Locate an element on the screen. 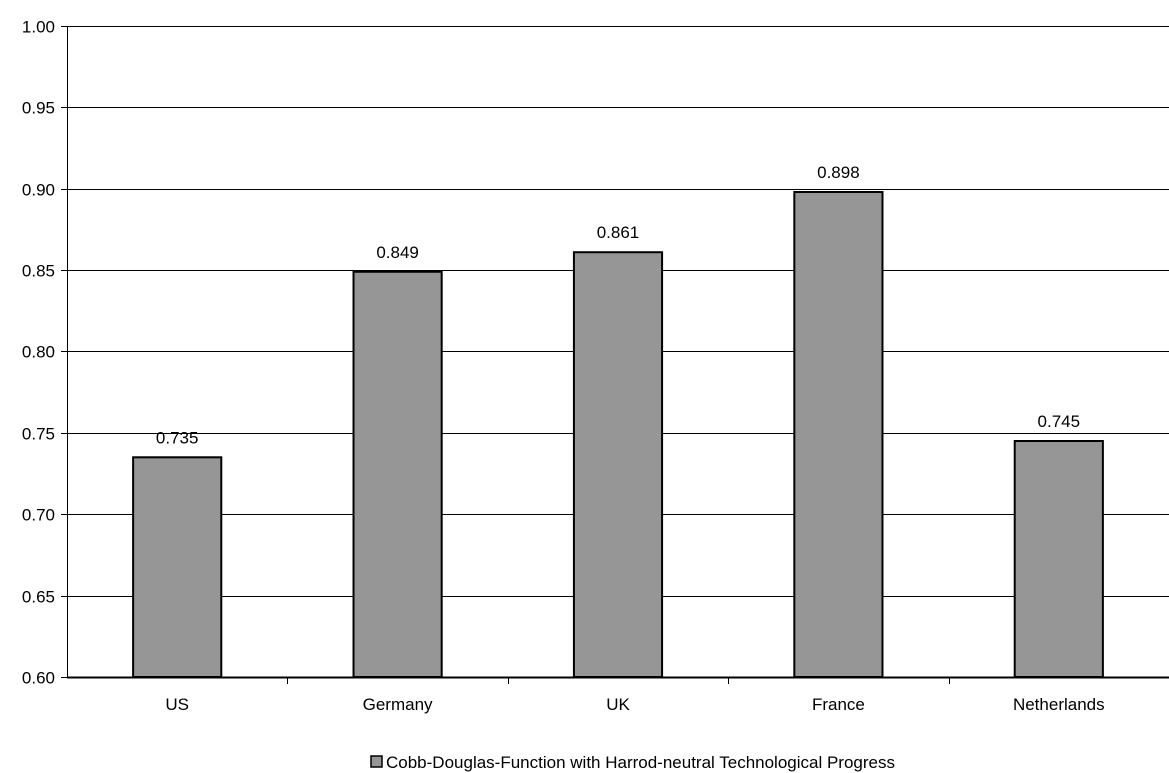 Image resolution: width=1169 pixels, height=773 pixels. bar-germany is located at coordinates (397, 474).